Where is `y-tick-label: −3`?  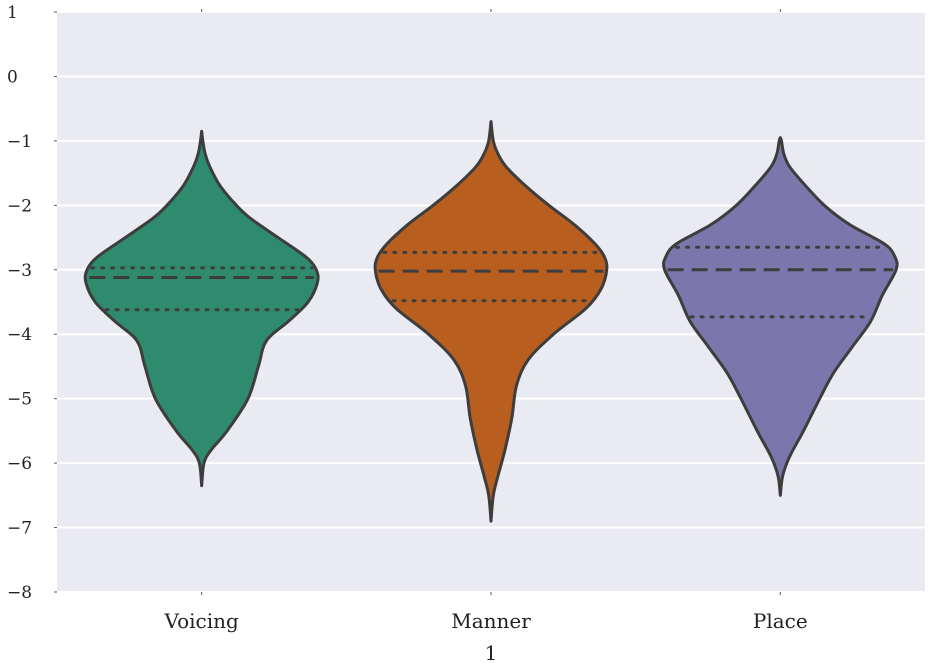 y-tick-label: −3 is located at coordinates (19, 271).